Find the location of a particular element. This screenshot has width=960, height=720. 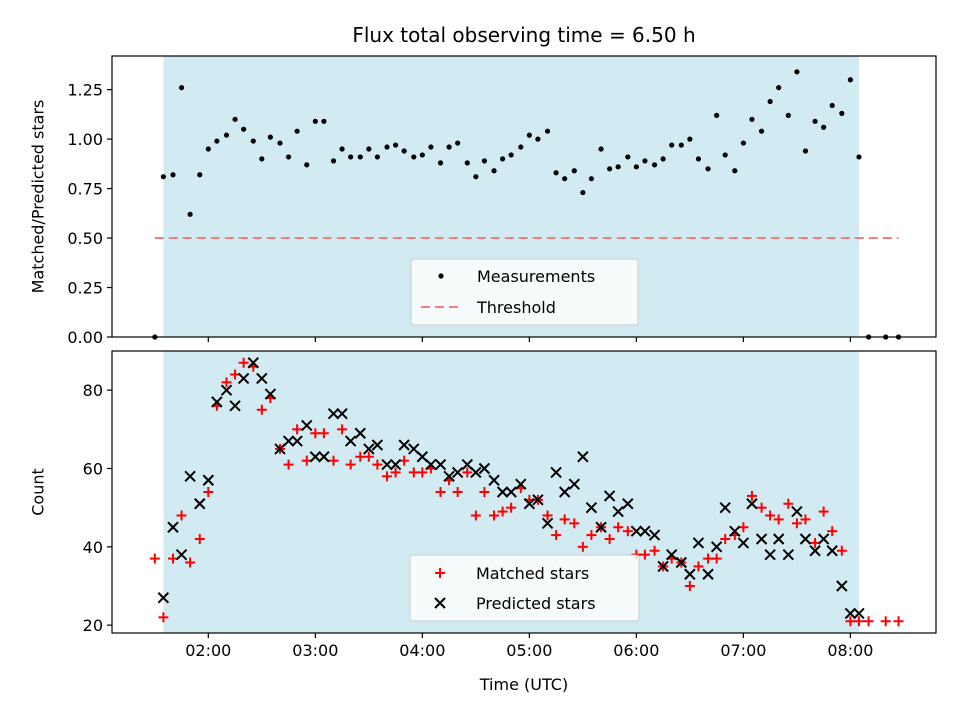

legend-label-threshold: Threshold is located at coordinates (516, 307).